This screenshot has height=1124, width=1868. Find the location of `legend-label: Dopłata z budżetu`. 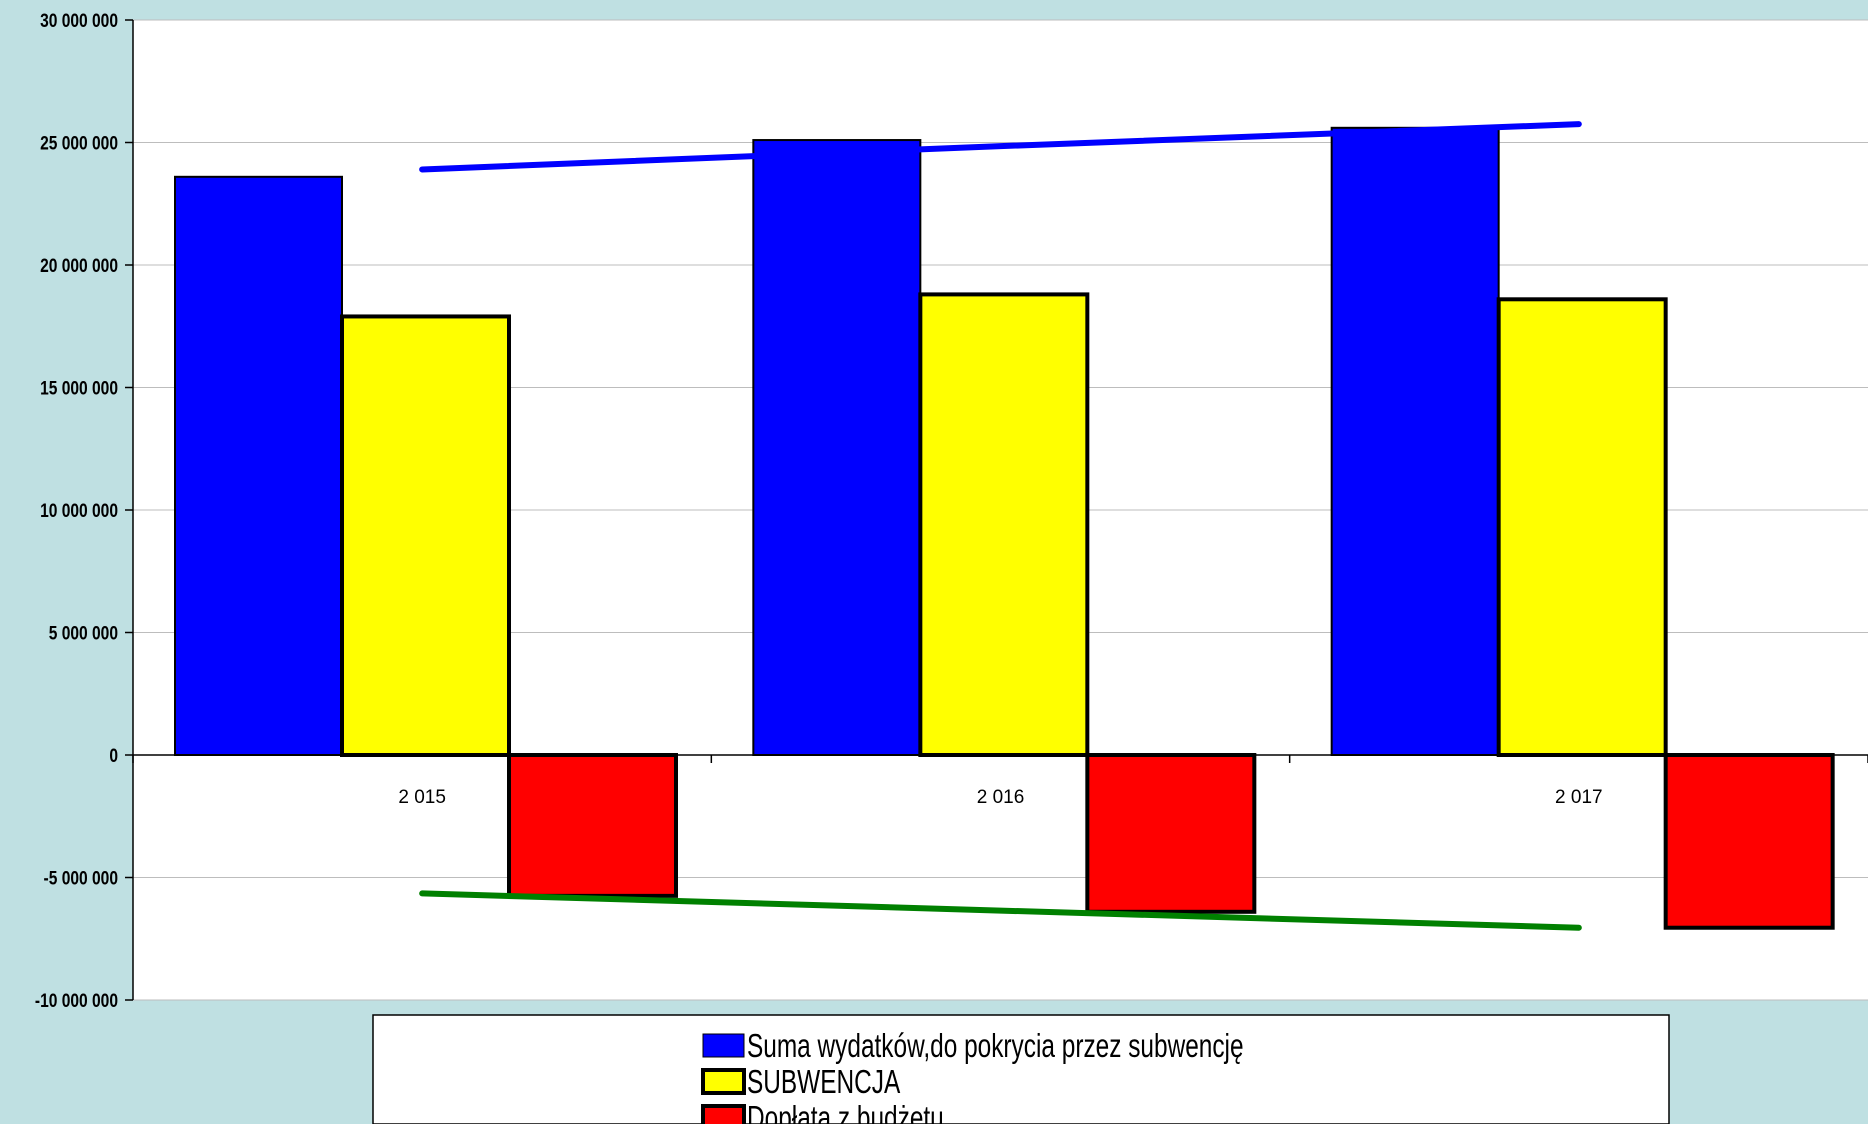

legend-label: Dopłata z budżetu is located at coordinates (845, 1112).